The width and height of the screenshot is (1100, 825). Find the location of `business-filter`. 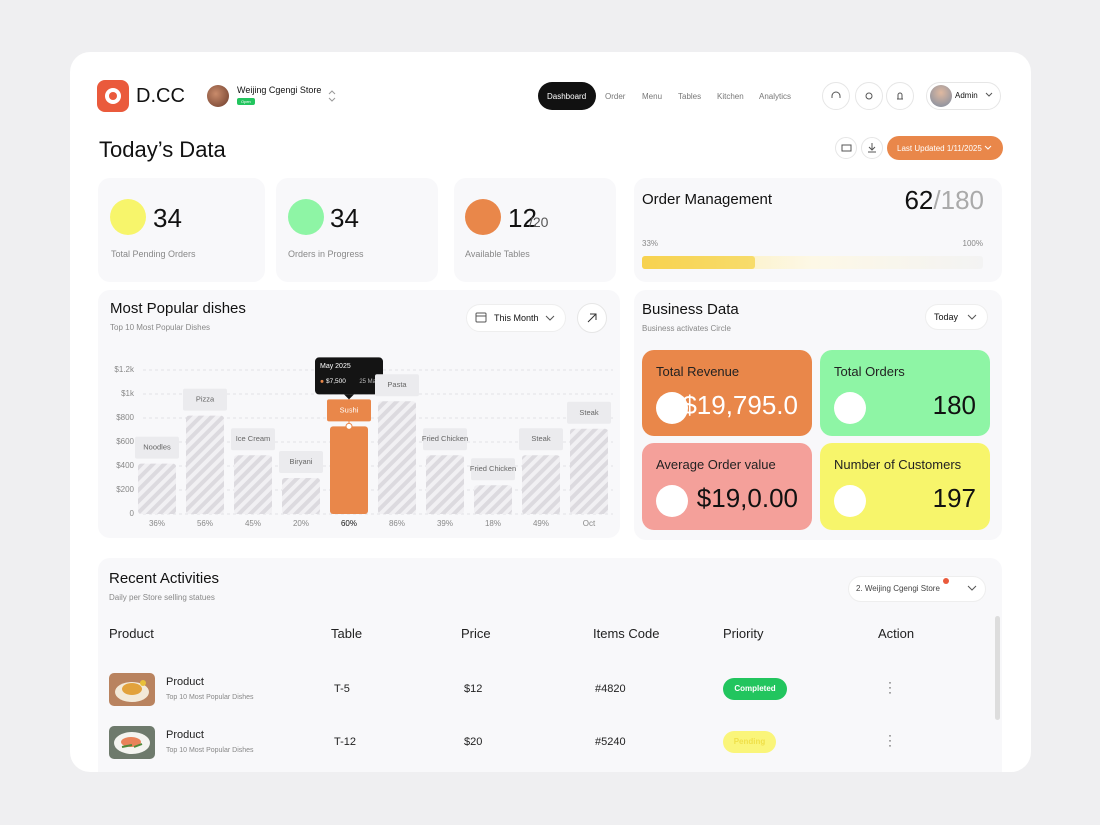

business-filter is located at coordinates (956, 317).